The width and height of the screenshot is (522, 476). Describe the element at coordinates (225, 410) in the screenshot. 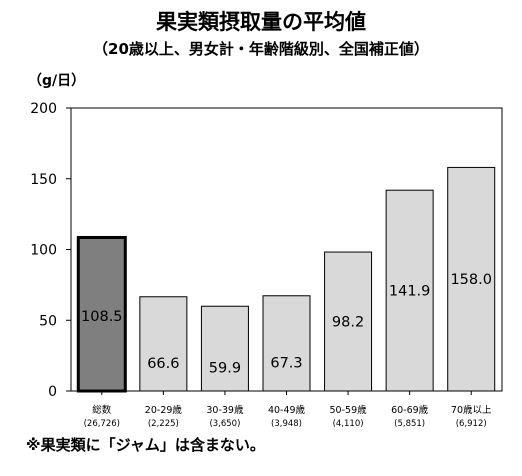

I see `x-category-label: 30-39歳` at that location.